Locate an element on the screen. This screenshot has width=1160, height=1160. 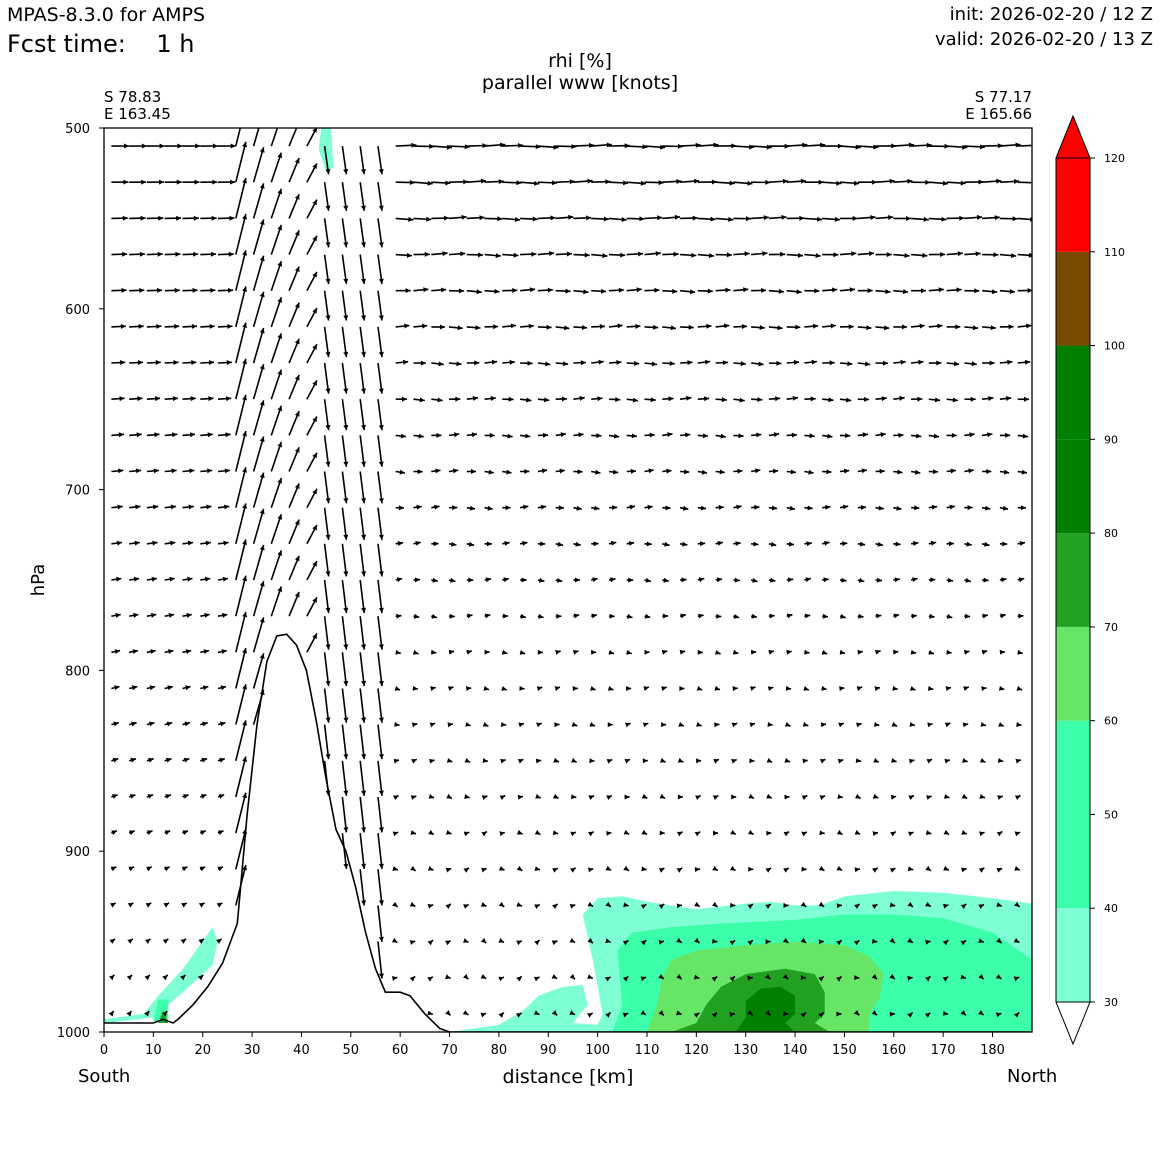
x-axis-label: distance [km] is located at coordinates (568, 1077).